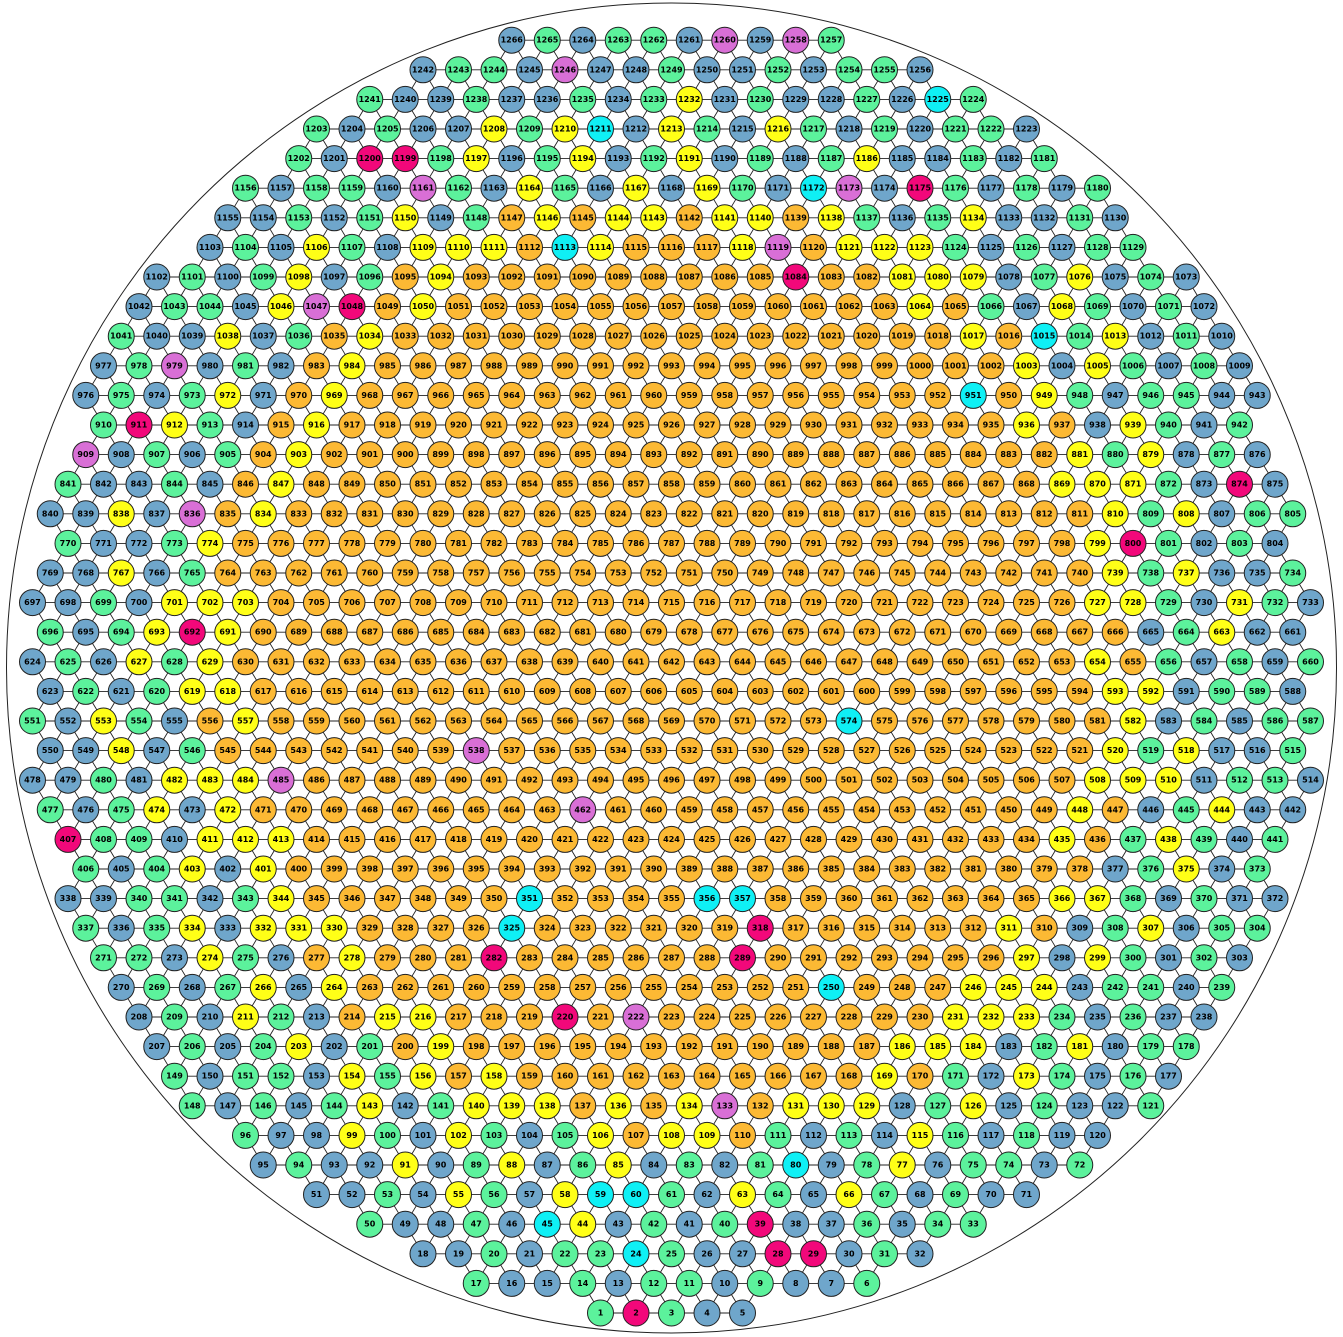 This screenshot has width=1343, height=1337. I want to click on node-193: 193, so click(654, 1047).